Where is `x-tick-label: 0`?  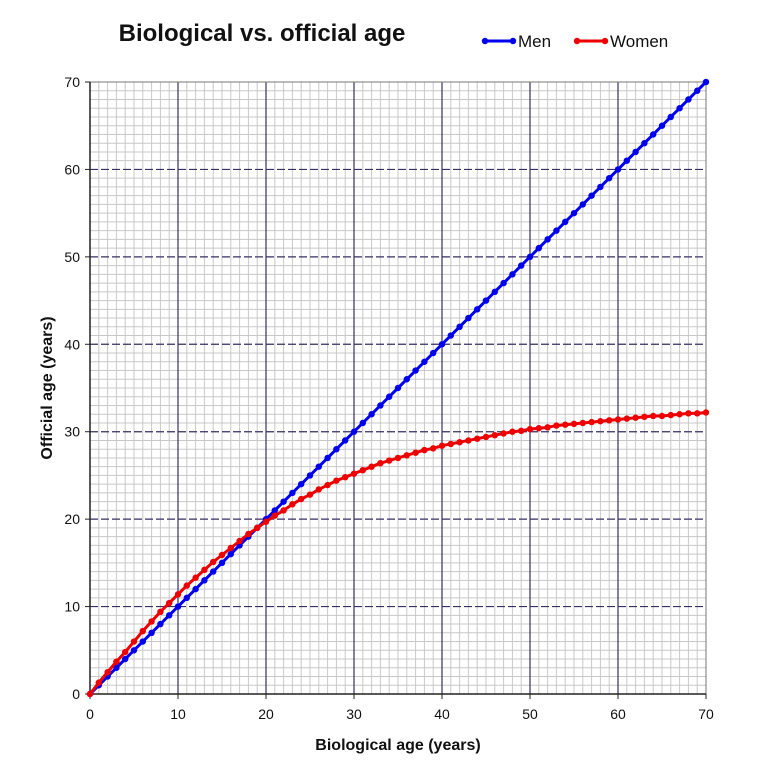
x-tick-label: 0 is located at coordinates (90, 714).